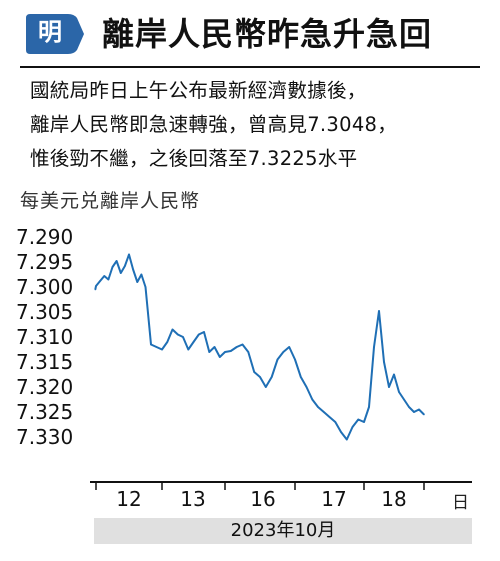  I want to click on date-period-label: 2023年10月, so click(283, 530).